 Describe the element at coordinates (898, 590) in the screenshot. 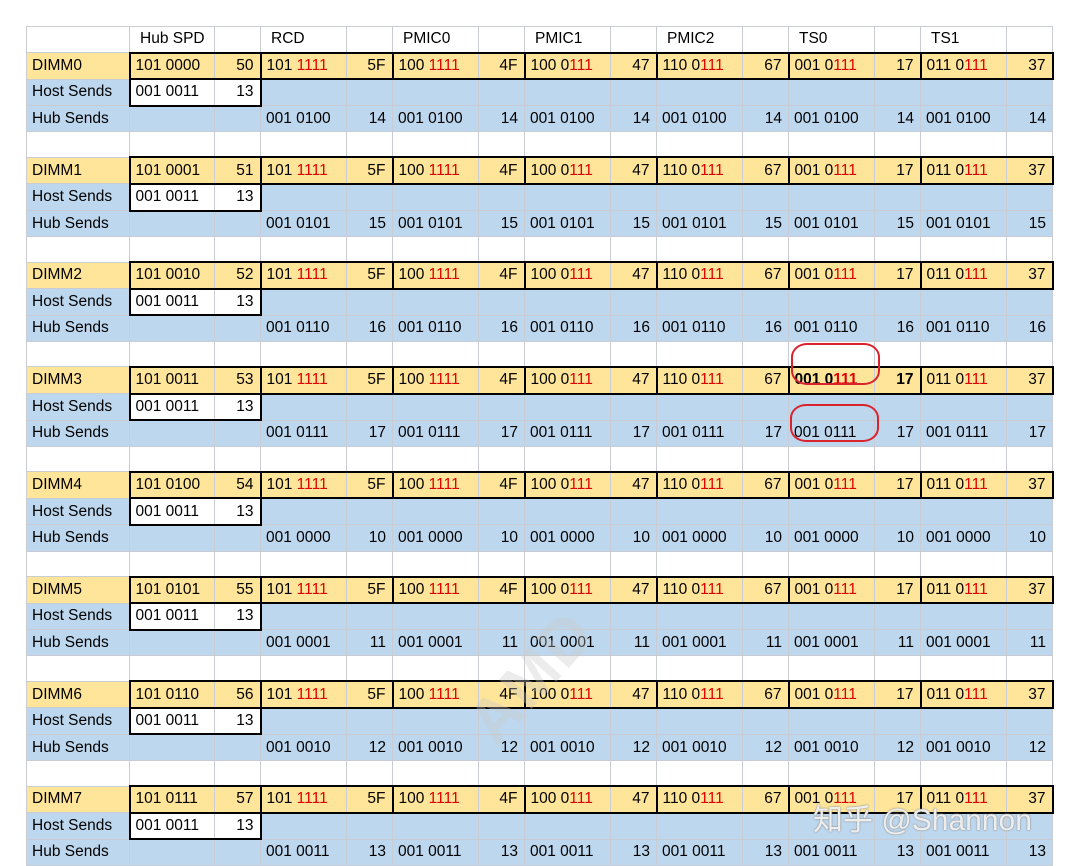

I see `hex-cell: 17` at that location.